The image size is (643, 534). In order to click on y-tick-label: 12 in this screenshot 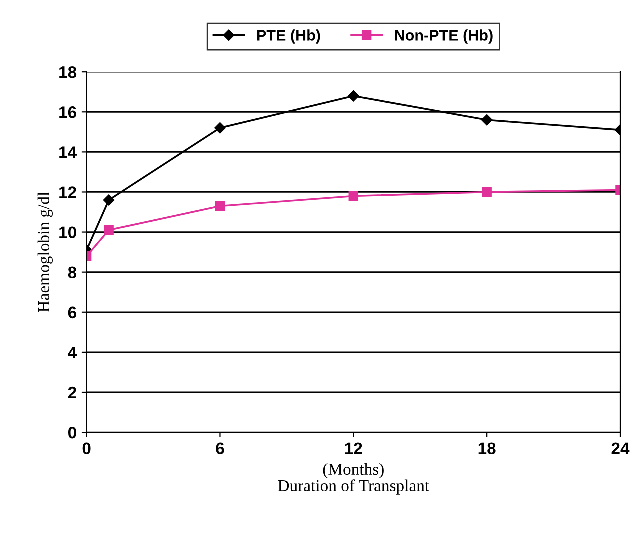, I will do `click(68, 192)`.